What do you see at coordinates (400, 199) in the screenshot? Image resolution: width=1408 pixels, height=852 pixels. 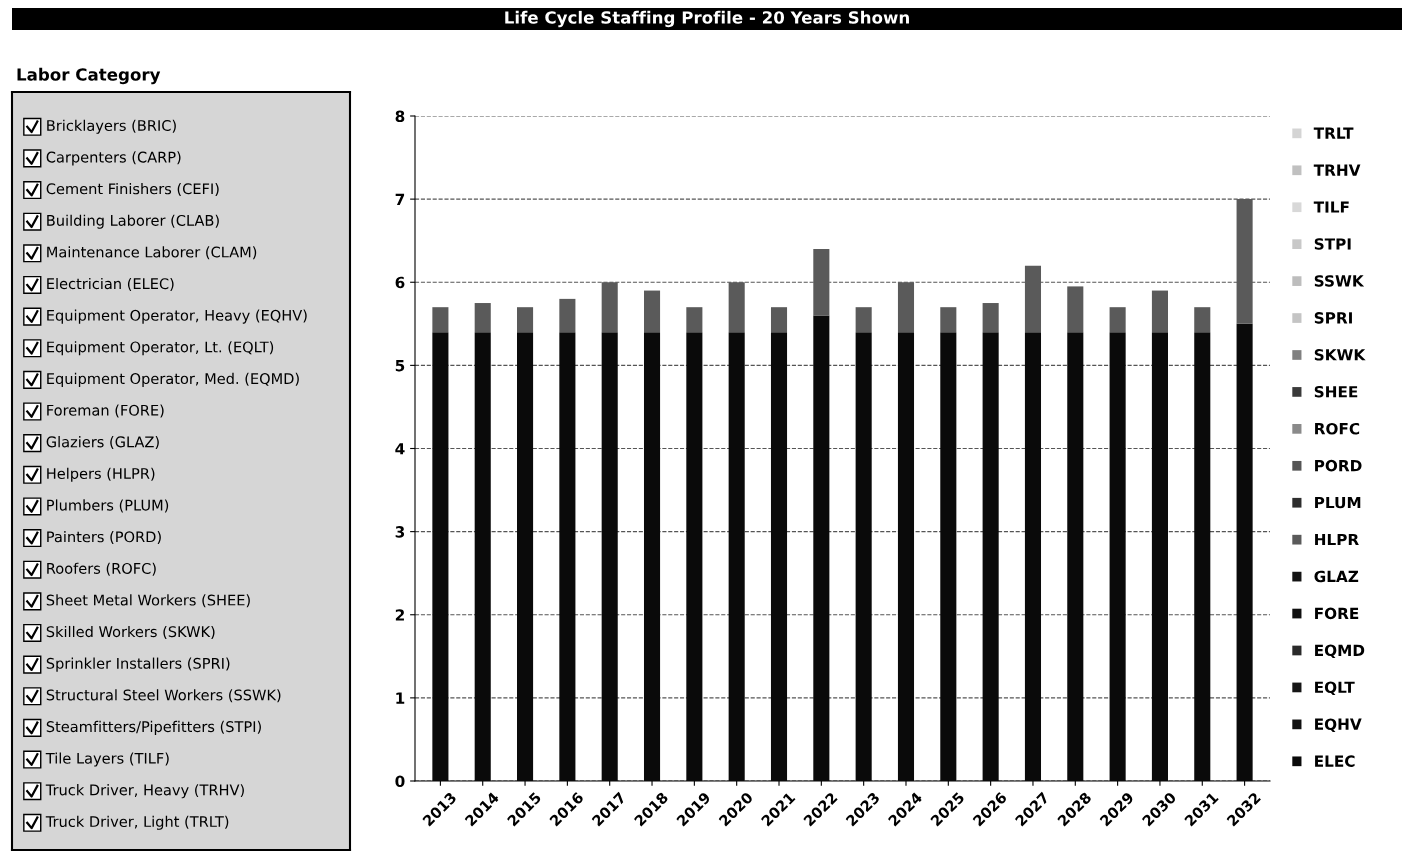 I see `y-tick-label: 7` at bounding box center [400, 199].